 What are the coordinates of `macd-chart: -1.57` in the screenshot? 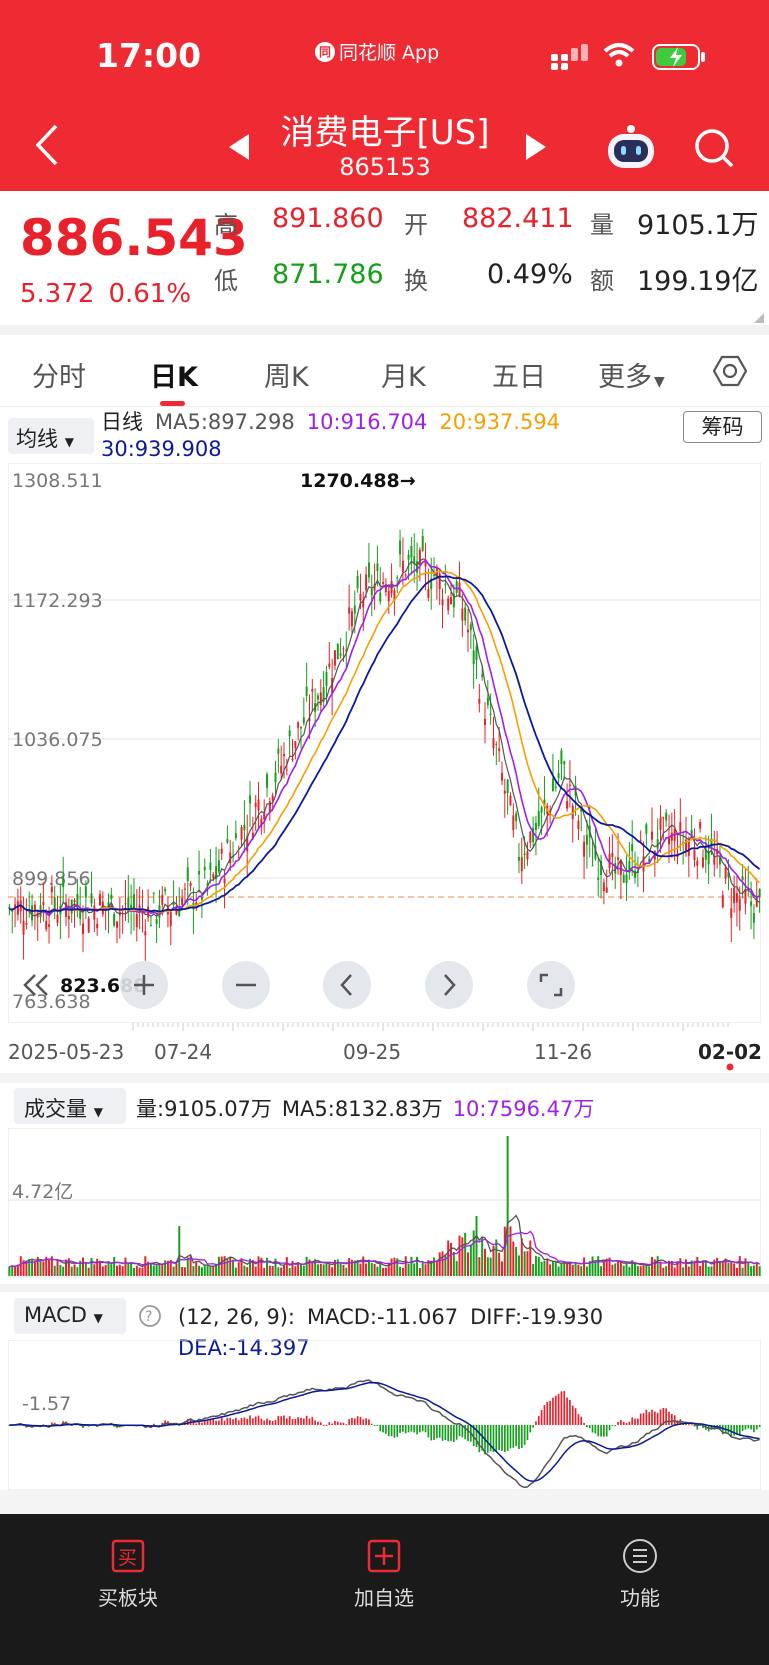 It's located at (384, 1415).